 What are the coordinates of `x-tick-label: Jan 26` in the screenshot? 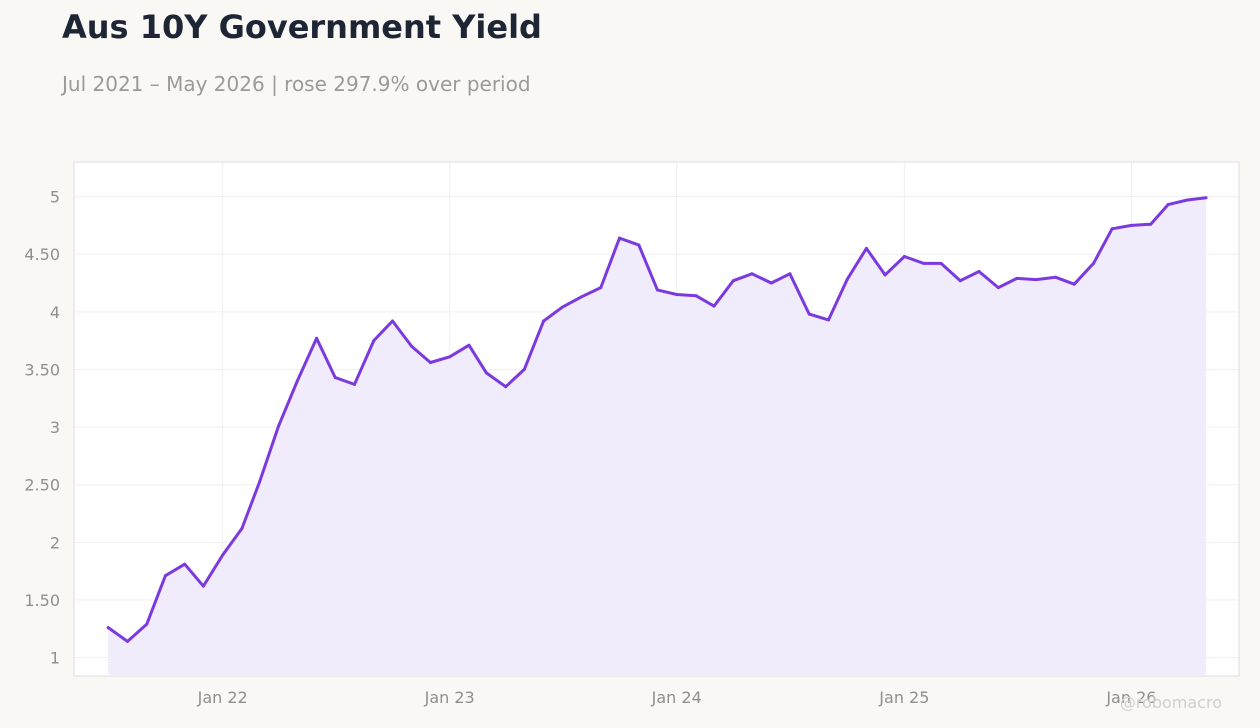 It's located at (1130, 697).